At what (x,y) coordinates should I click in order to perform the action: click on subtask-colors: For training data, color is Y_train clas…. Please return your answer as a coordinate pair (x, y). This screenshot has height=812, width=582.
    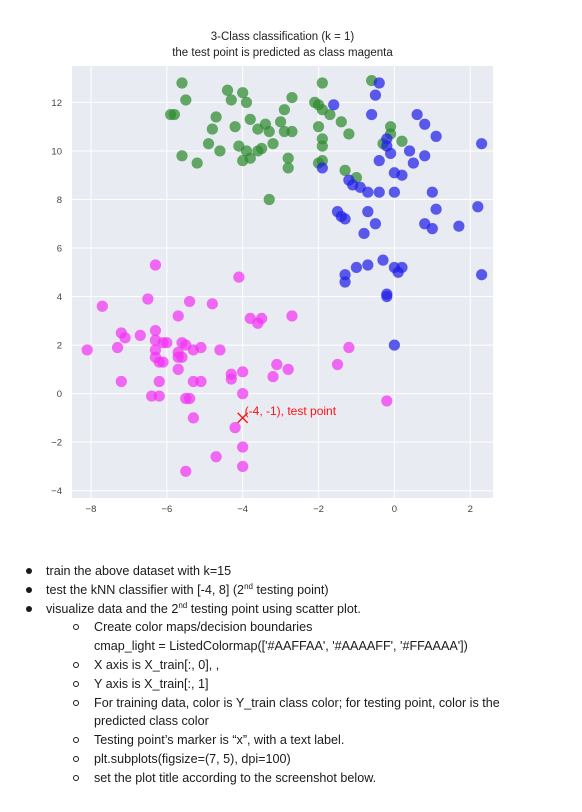
    Looking at the image, I should click on (307, 713).